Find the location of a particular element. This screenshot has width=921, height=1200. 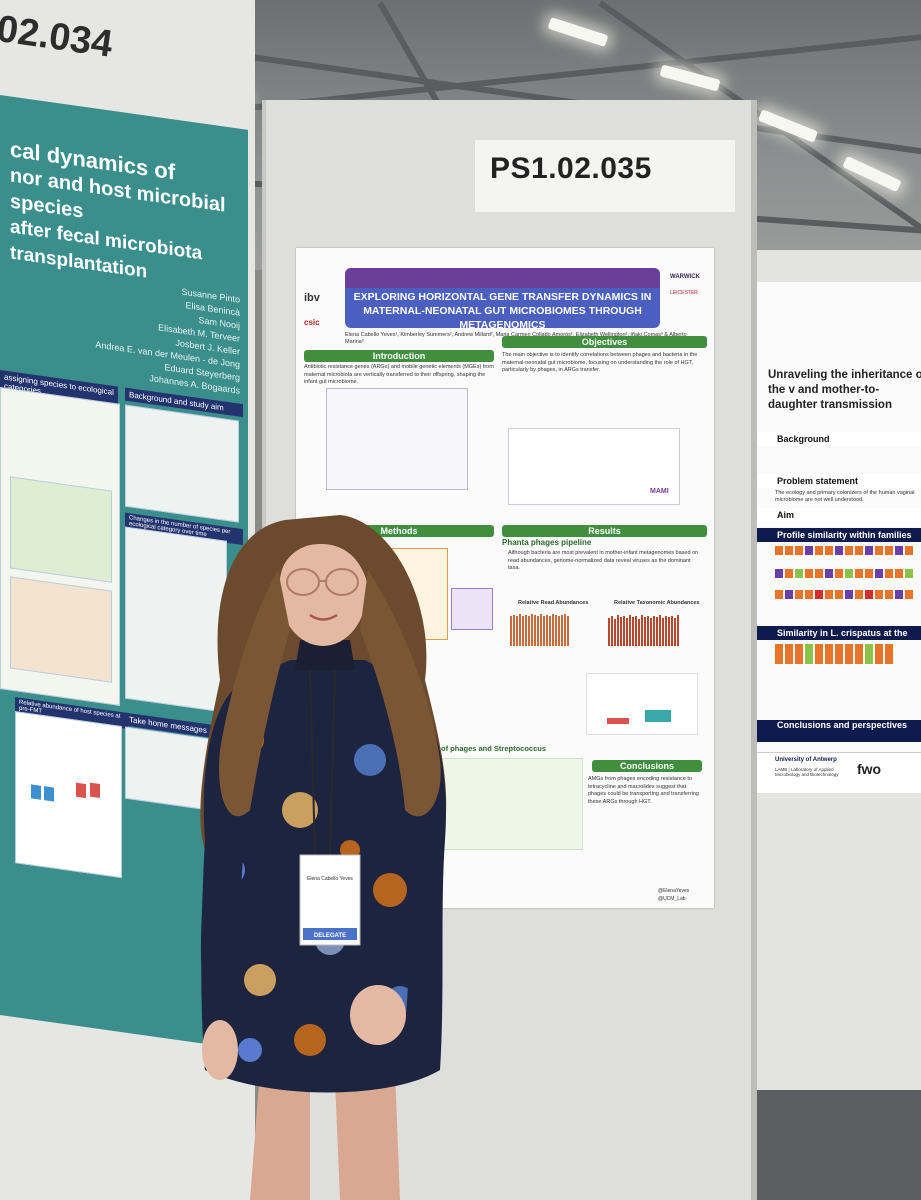

left-leg is located at coordinates (280, 1135).